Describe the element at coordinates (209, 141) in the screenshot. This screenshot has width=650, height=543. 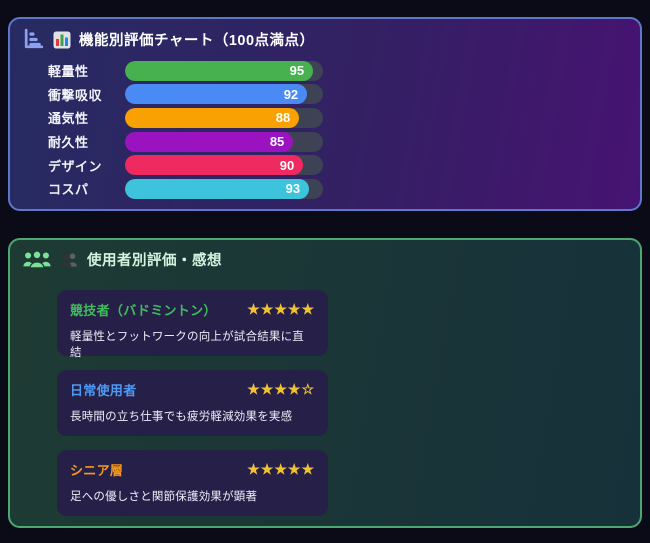
I see `bar-fill: 85` at that location.